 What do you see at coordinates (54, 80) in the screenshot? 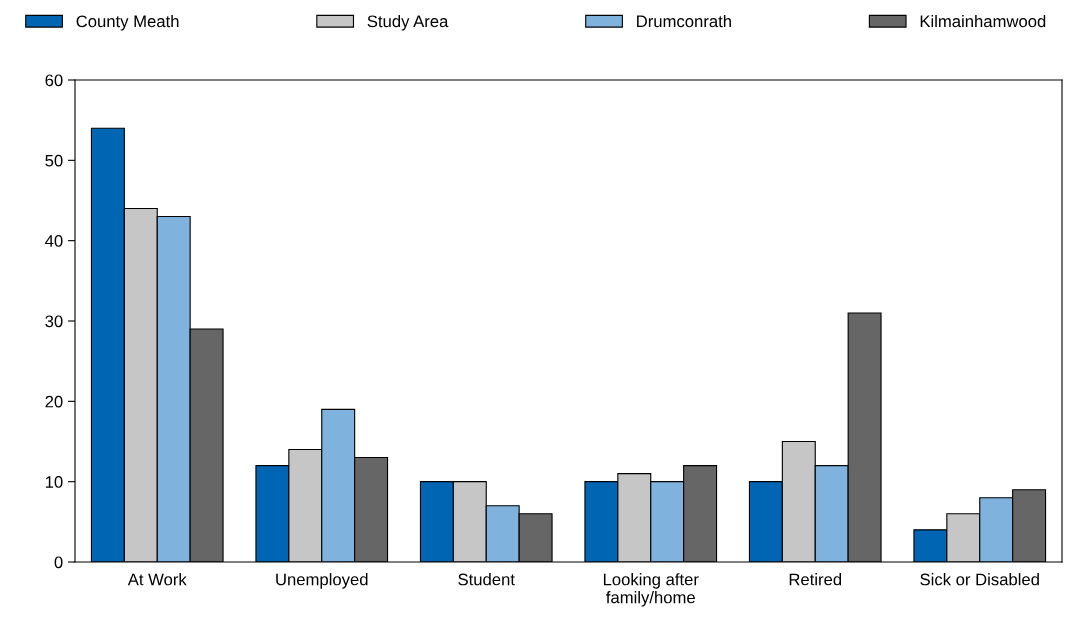
I see `y-tick-label: 60` at bounding box center [54, 80].